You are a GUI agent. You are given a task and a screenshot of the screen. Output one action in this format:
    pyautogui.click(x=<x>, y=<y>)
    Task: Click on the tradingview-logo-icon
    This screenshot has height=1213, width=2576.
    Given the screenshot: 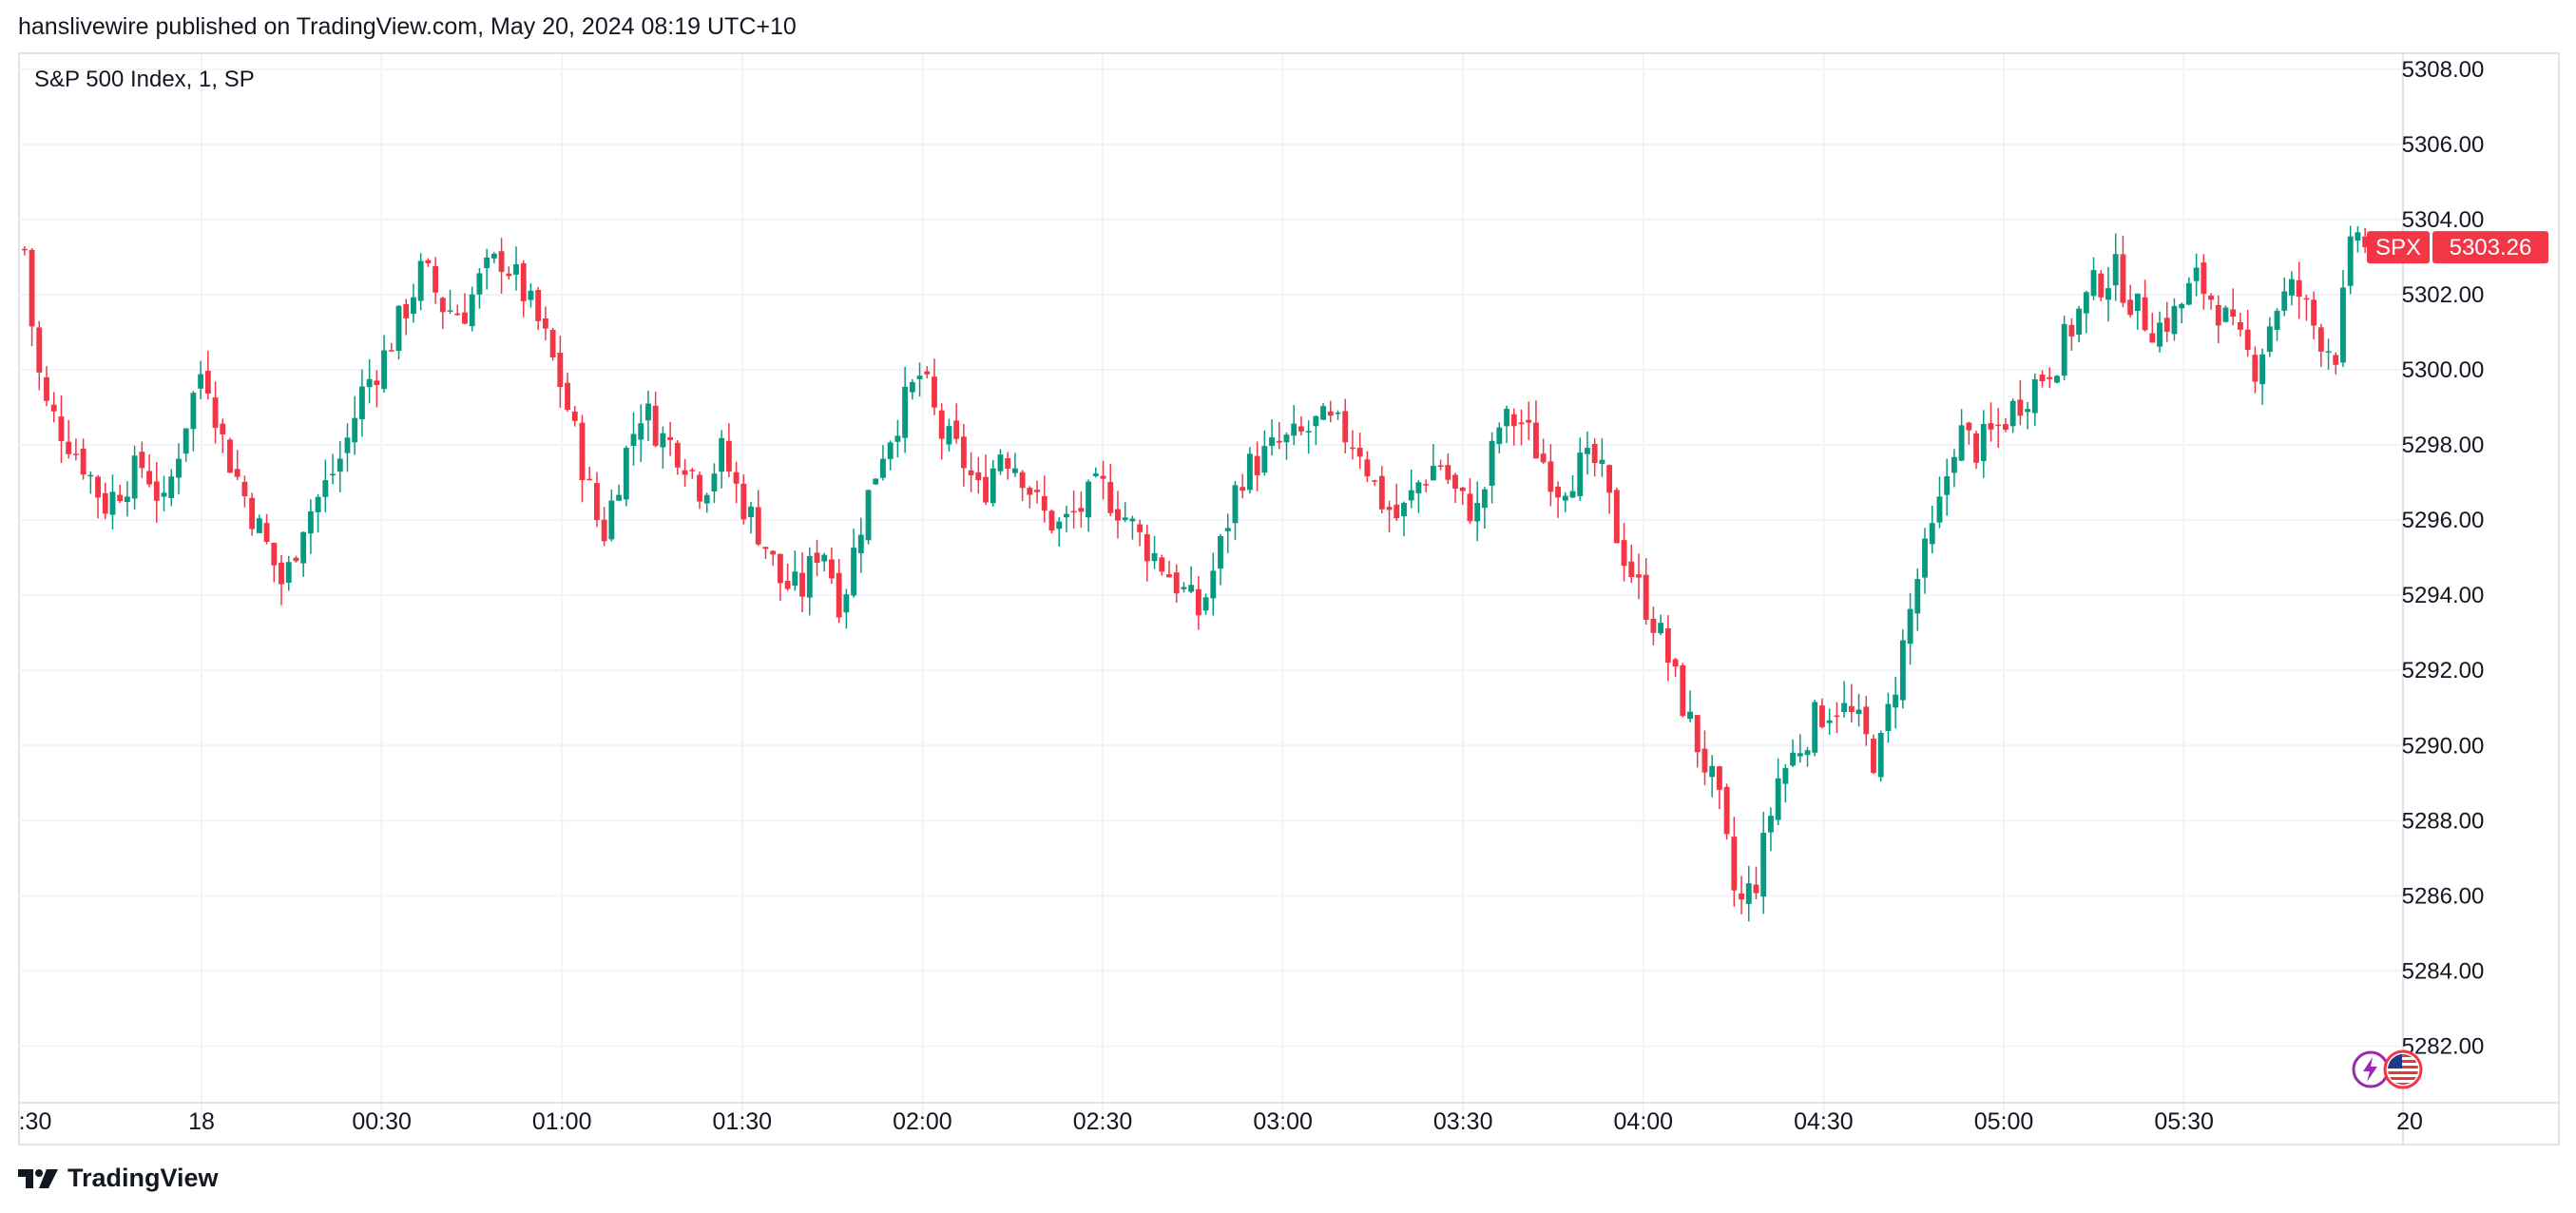 What is the action you would take?
    pyautogui.click(x=38, y=1178)
    